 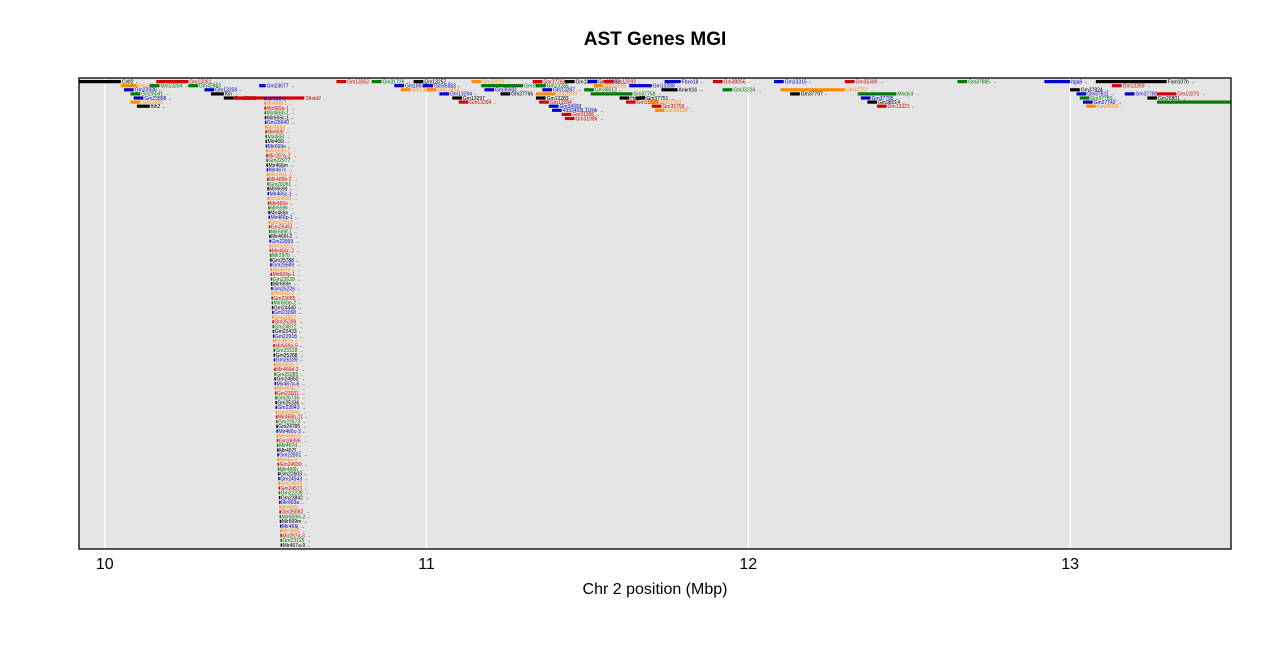 What do you see at coordinates (297, 546) in the screenshot?
I see `gene-label: Mir467a-9 ←` at bounding box center [297, 546].